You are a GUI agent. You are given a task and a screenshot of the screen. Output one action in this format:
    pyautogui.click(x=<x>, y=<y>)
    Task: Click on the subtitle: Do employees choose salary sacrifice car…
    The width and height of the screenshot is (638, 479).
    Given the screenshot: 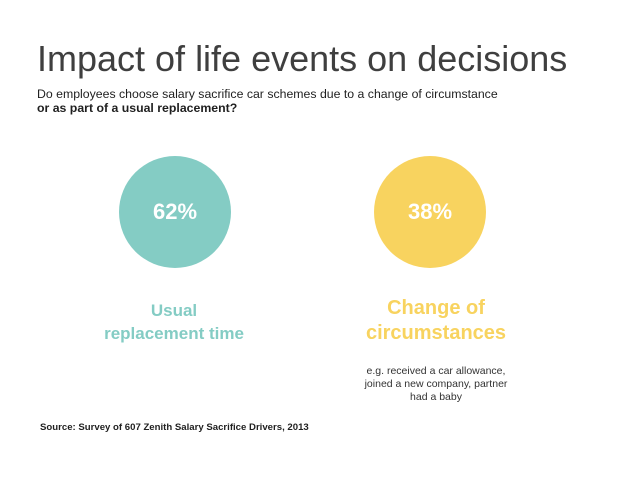 What is the action you would take?
    pyautogui.click(x=267, y=101)
    